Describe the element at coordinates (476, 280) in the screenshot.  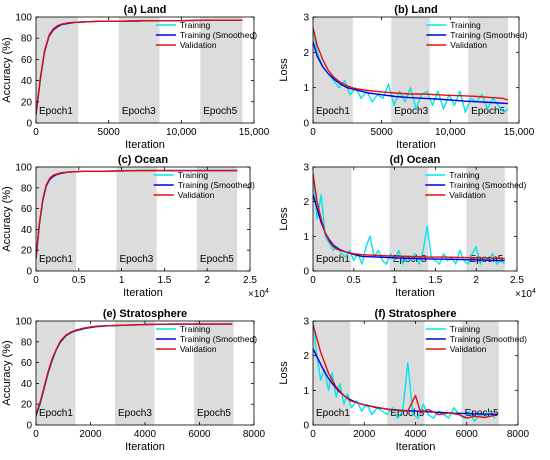
I see `x-tick-label: 2` at that location.